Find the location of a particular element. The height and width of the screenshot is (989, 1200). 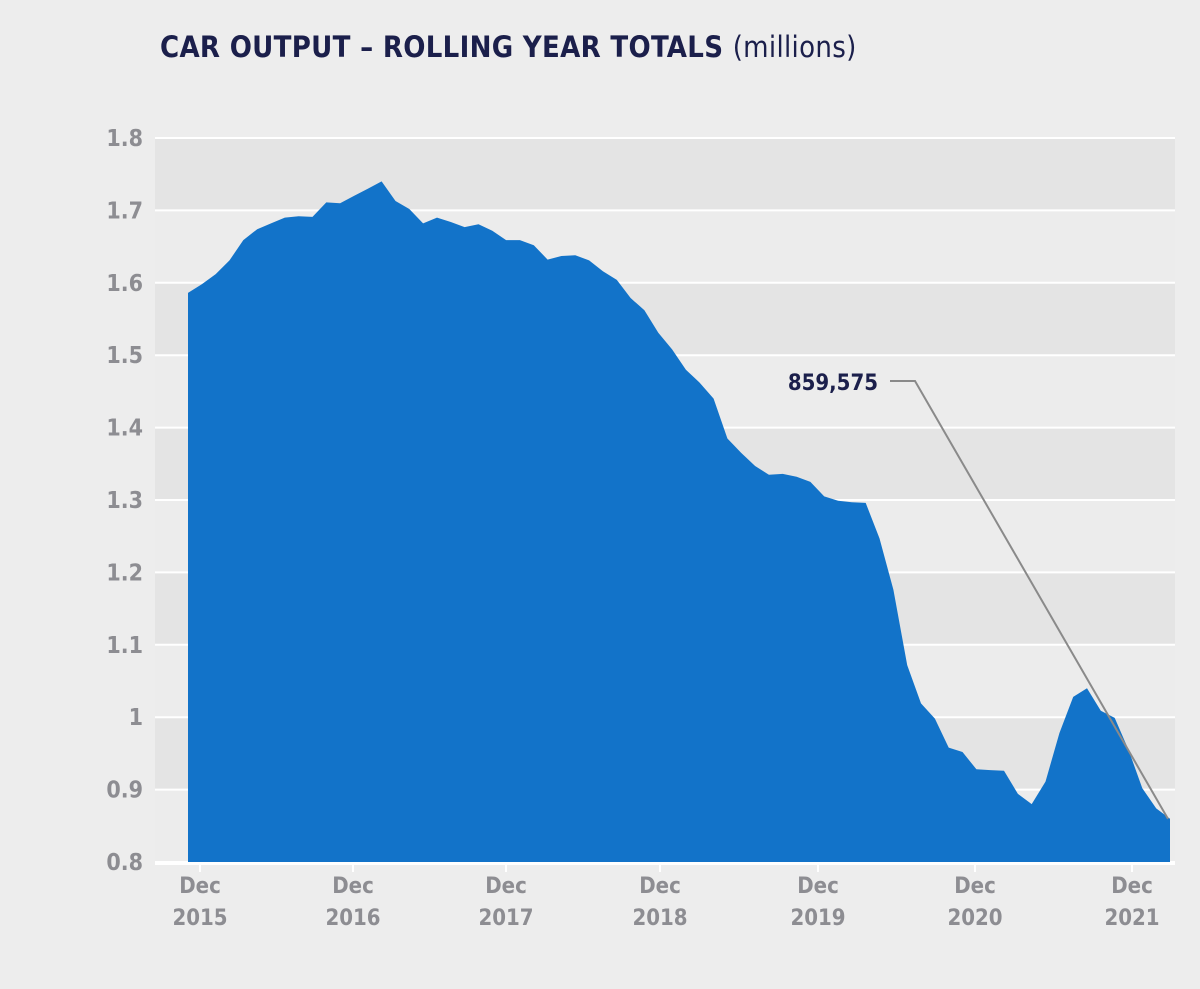

annotation-label: 859,575 is located at coordinates (833, 383).